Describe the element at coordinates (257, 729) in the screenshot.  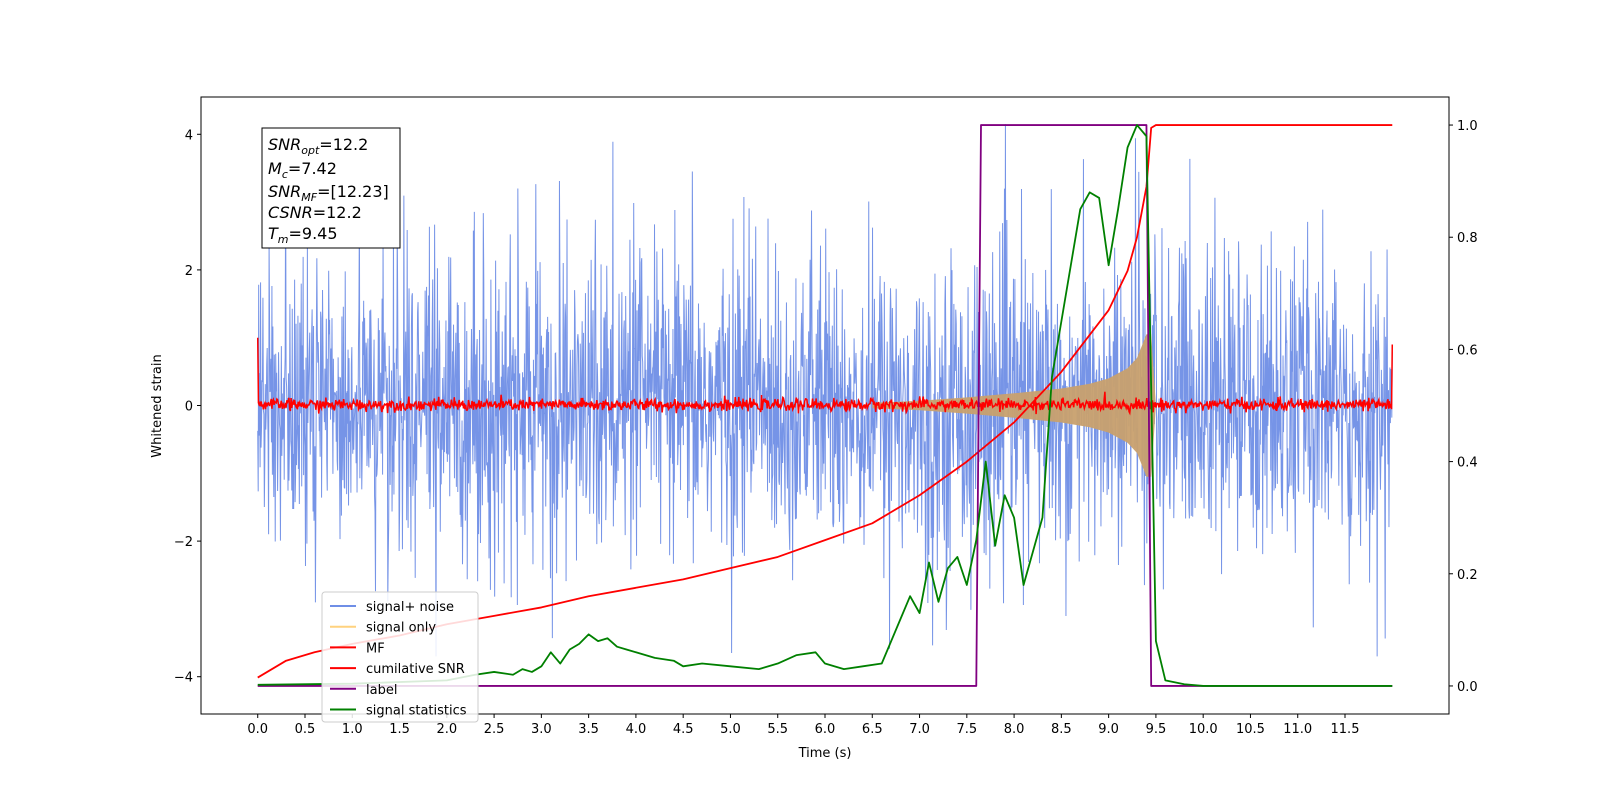
I see `x-tick-label: 0.0` at that location.